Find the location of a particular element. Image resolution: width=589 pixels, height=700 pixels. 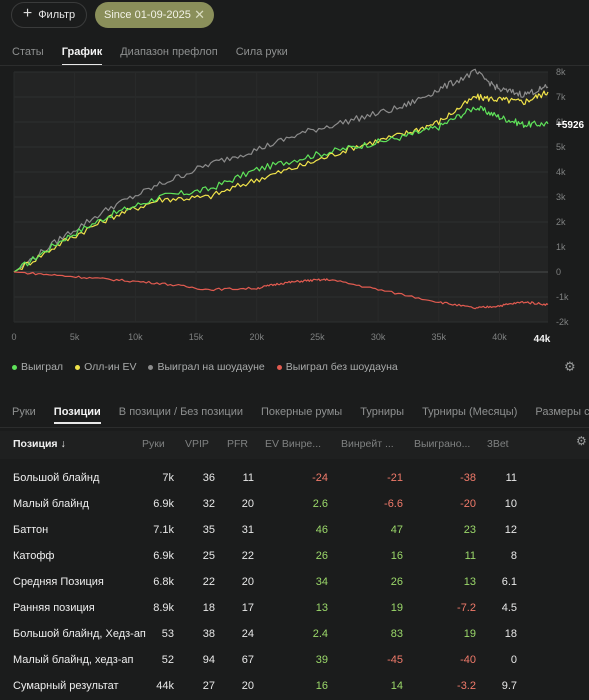

legend-item-showdown: Выиграл на шоудауне is located at coordinates (206, 367).